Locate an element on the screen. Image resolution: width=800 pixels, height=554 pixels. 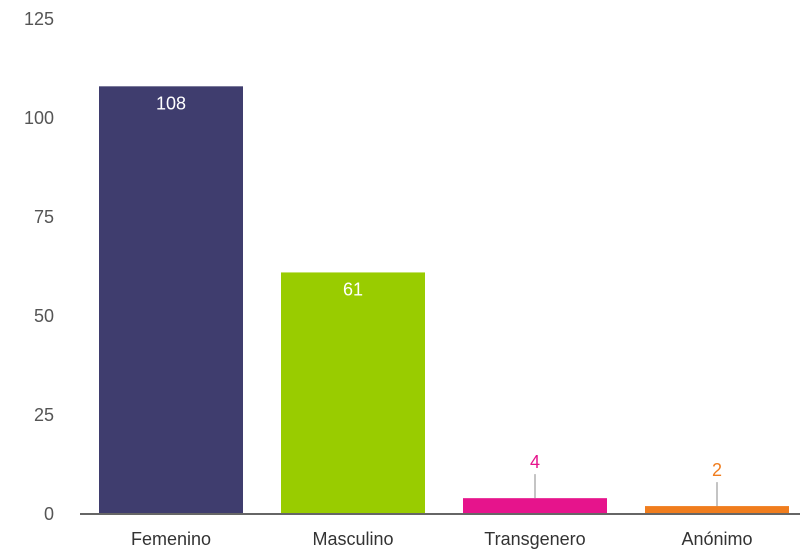
bar-masculino is located at coordinates (353, 393).